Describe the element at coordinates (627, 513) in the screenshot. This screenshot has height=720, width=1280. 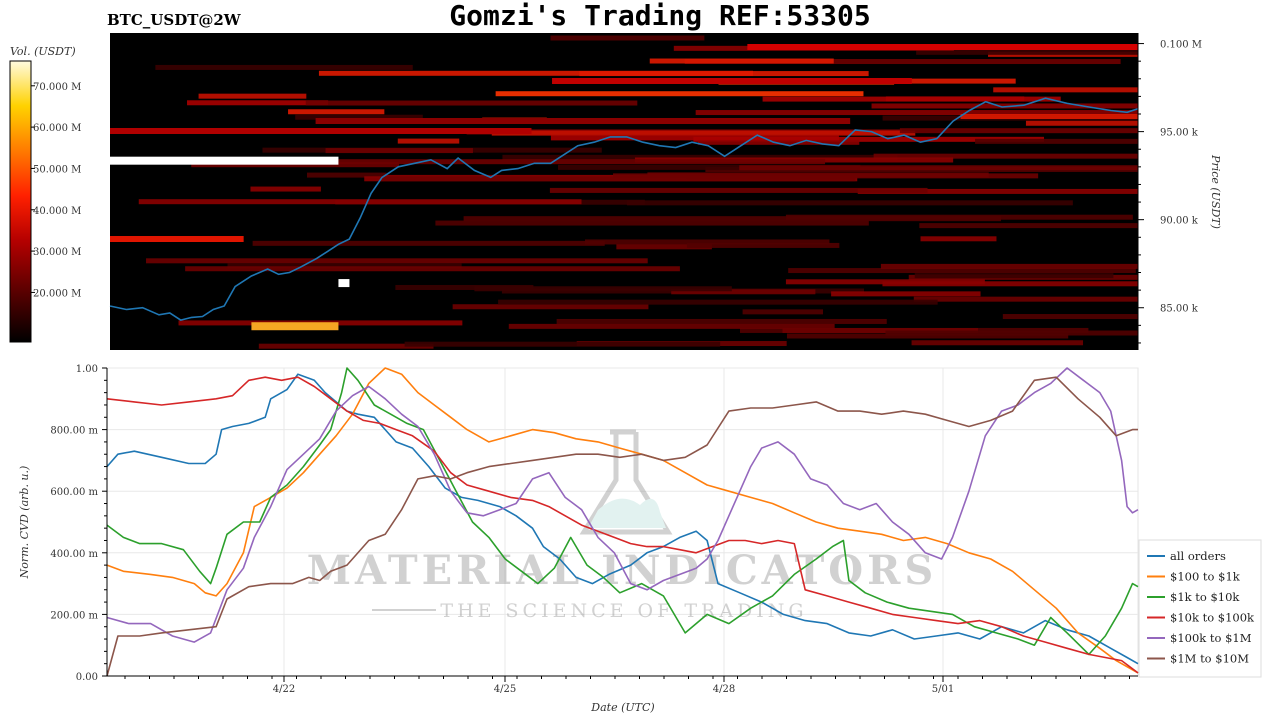
I see `flask-liquid-icon` at that location.